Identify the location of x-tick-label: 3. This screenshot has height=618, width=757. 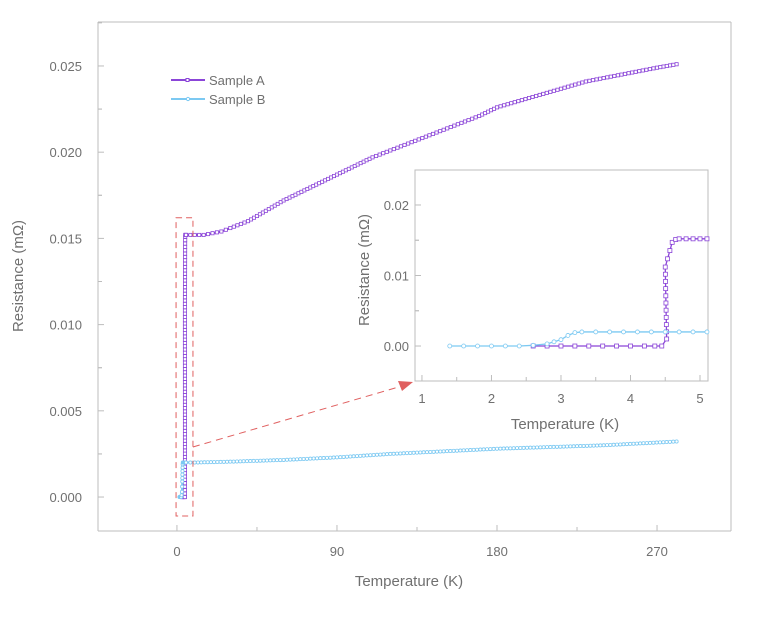
(560, 398).